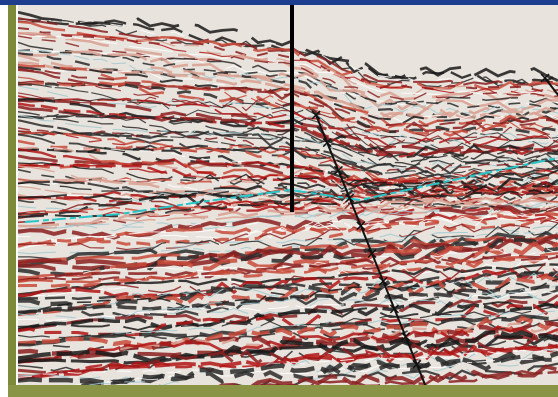 This screenshot has width=558, height=397. Describe the element at coordinates (12, 196) in the screenshot. I see `left-frame` at that location.